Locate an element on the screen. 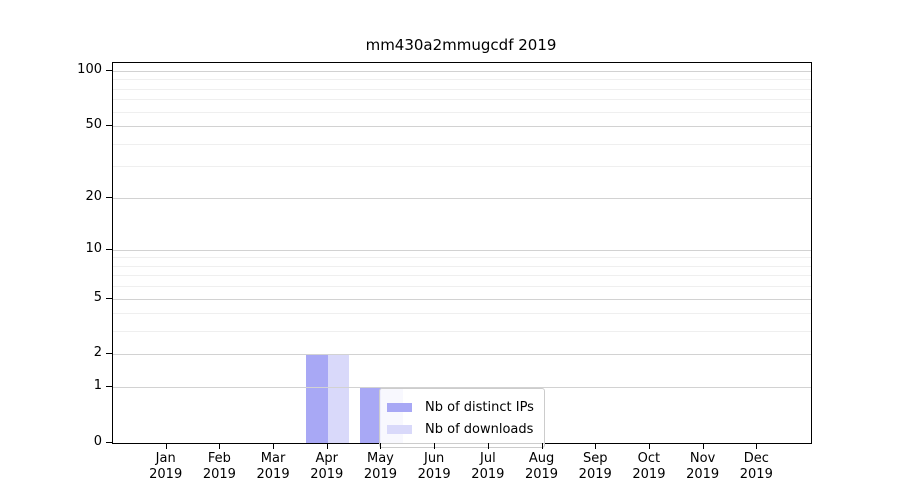  y-tick-label-2: 2 is located at coordinates (97, 353).